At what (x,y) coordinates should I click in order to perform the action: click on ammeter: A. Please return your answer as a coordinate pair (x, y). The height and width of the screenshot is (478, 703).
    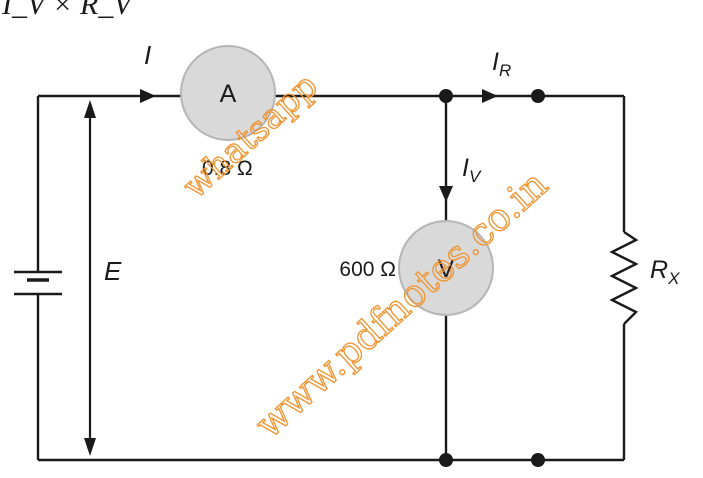
    Looking at the image, I should click on (228, 93).